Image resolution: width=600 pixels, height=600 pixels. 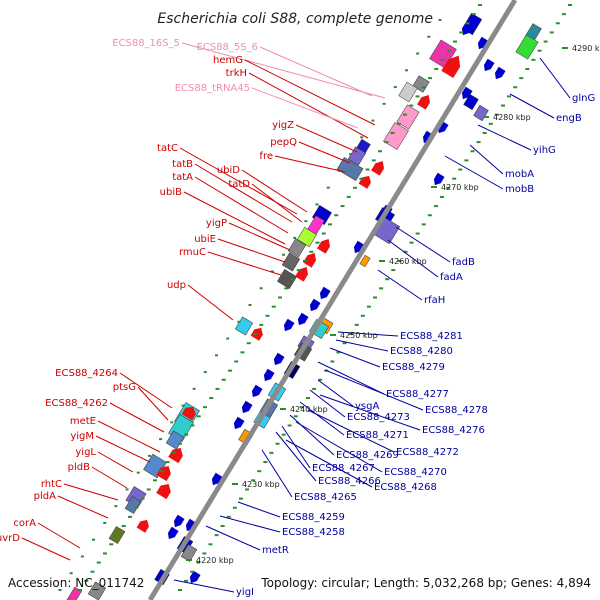 What do you see at coordinates (512, 117) in the screenshot?
I see `kbp-marker-label: 4280 kbp` at bounding box center [512, 117].